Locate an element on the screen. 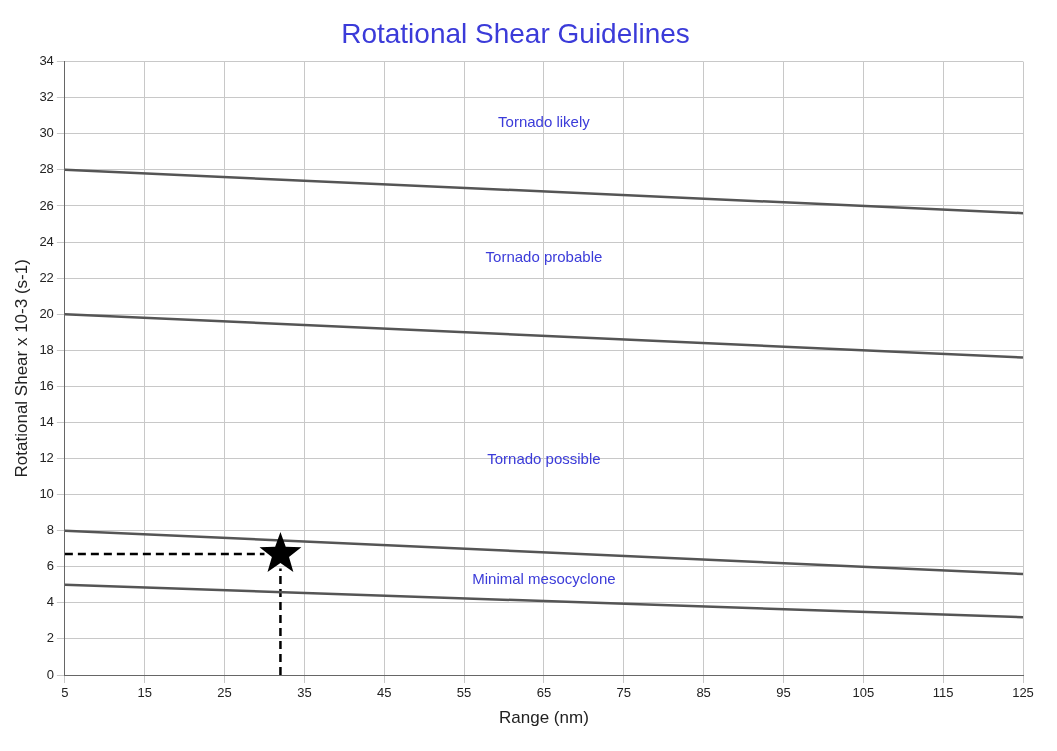  annotation: Tornado probable is located at coordinates (544, 257).